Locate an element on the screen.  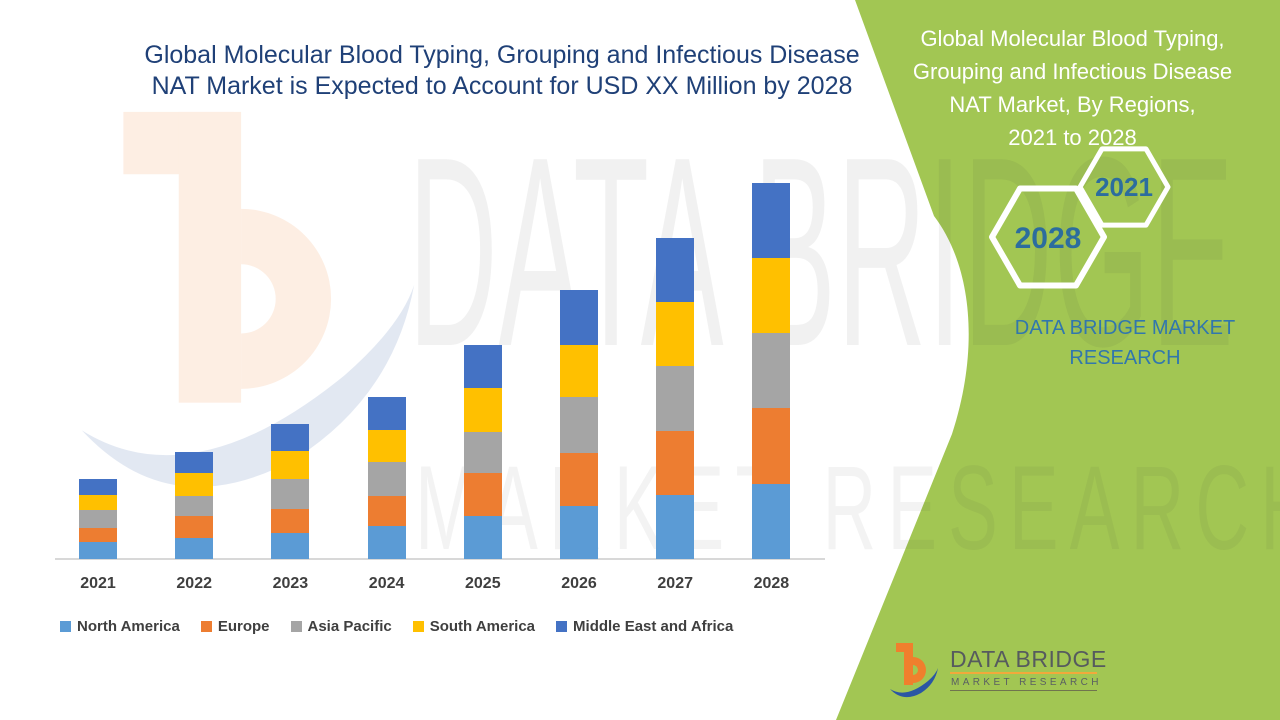
x-axis-label-2024: 2024 is located at coordinates (386, 583).